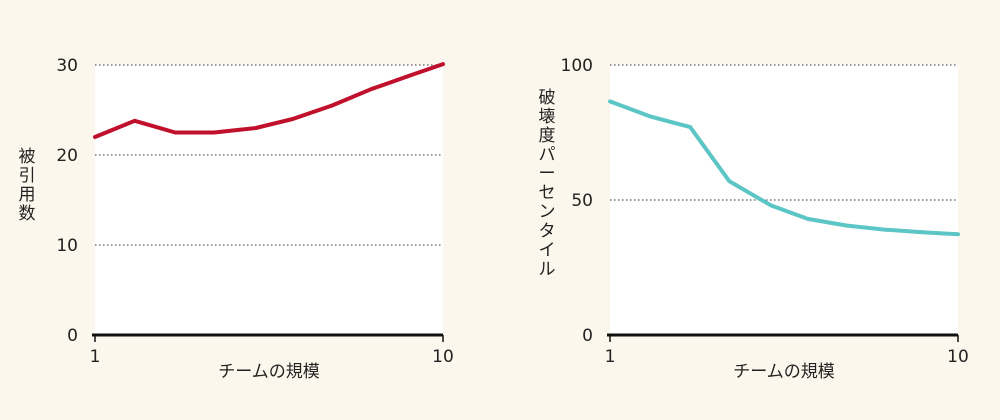 This screenshot has height=420, width=1000. What do you see at coordinates (67, 156) in the screenshot?
I see `y-tick-label: 20` at bounding box center [67, 156].